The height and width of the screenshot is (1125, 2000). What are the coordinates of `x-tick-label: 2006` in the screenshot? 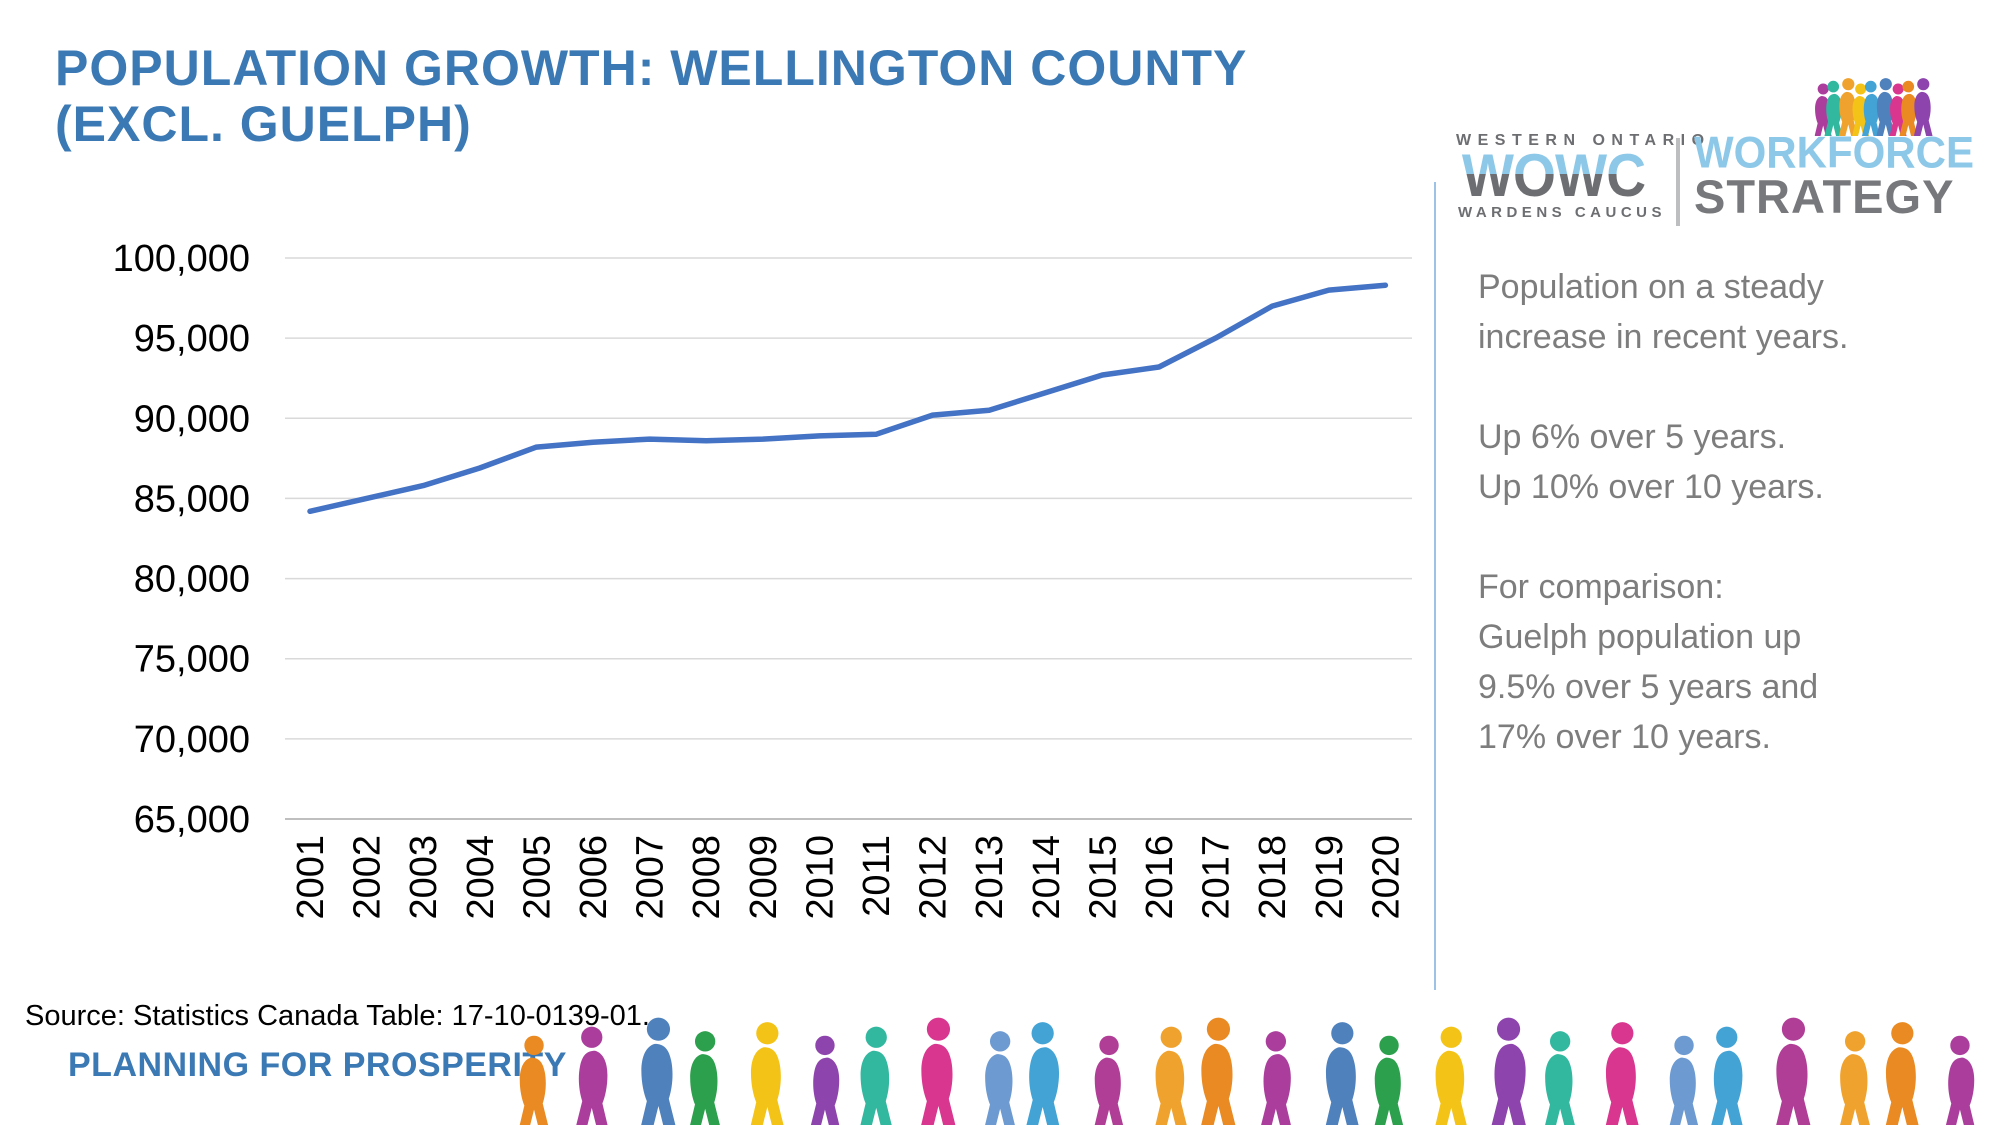 It's located at (594, 877).